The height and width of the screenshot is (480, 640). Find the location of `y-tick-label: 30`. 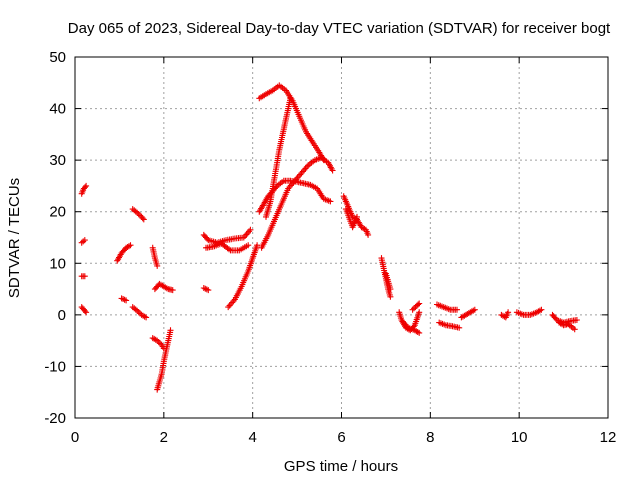

y-tick-label: 30 is located at coordinates (57, 160).